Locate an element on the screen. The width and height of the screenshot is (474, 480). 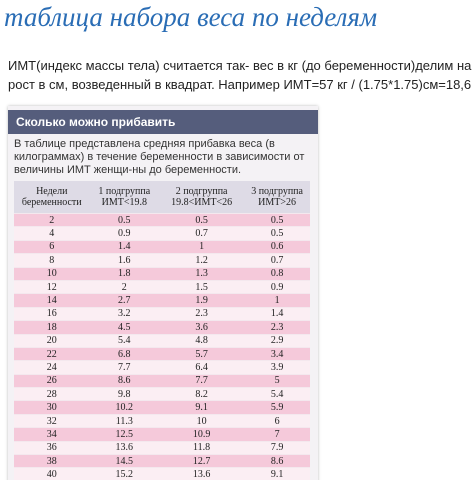
table-row: 32 11.3 10 6 is located at coordinates (162, 420).